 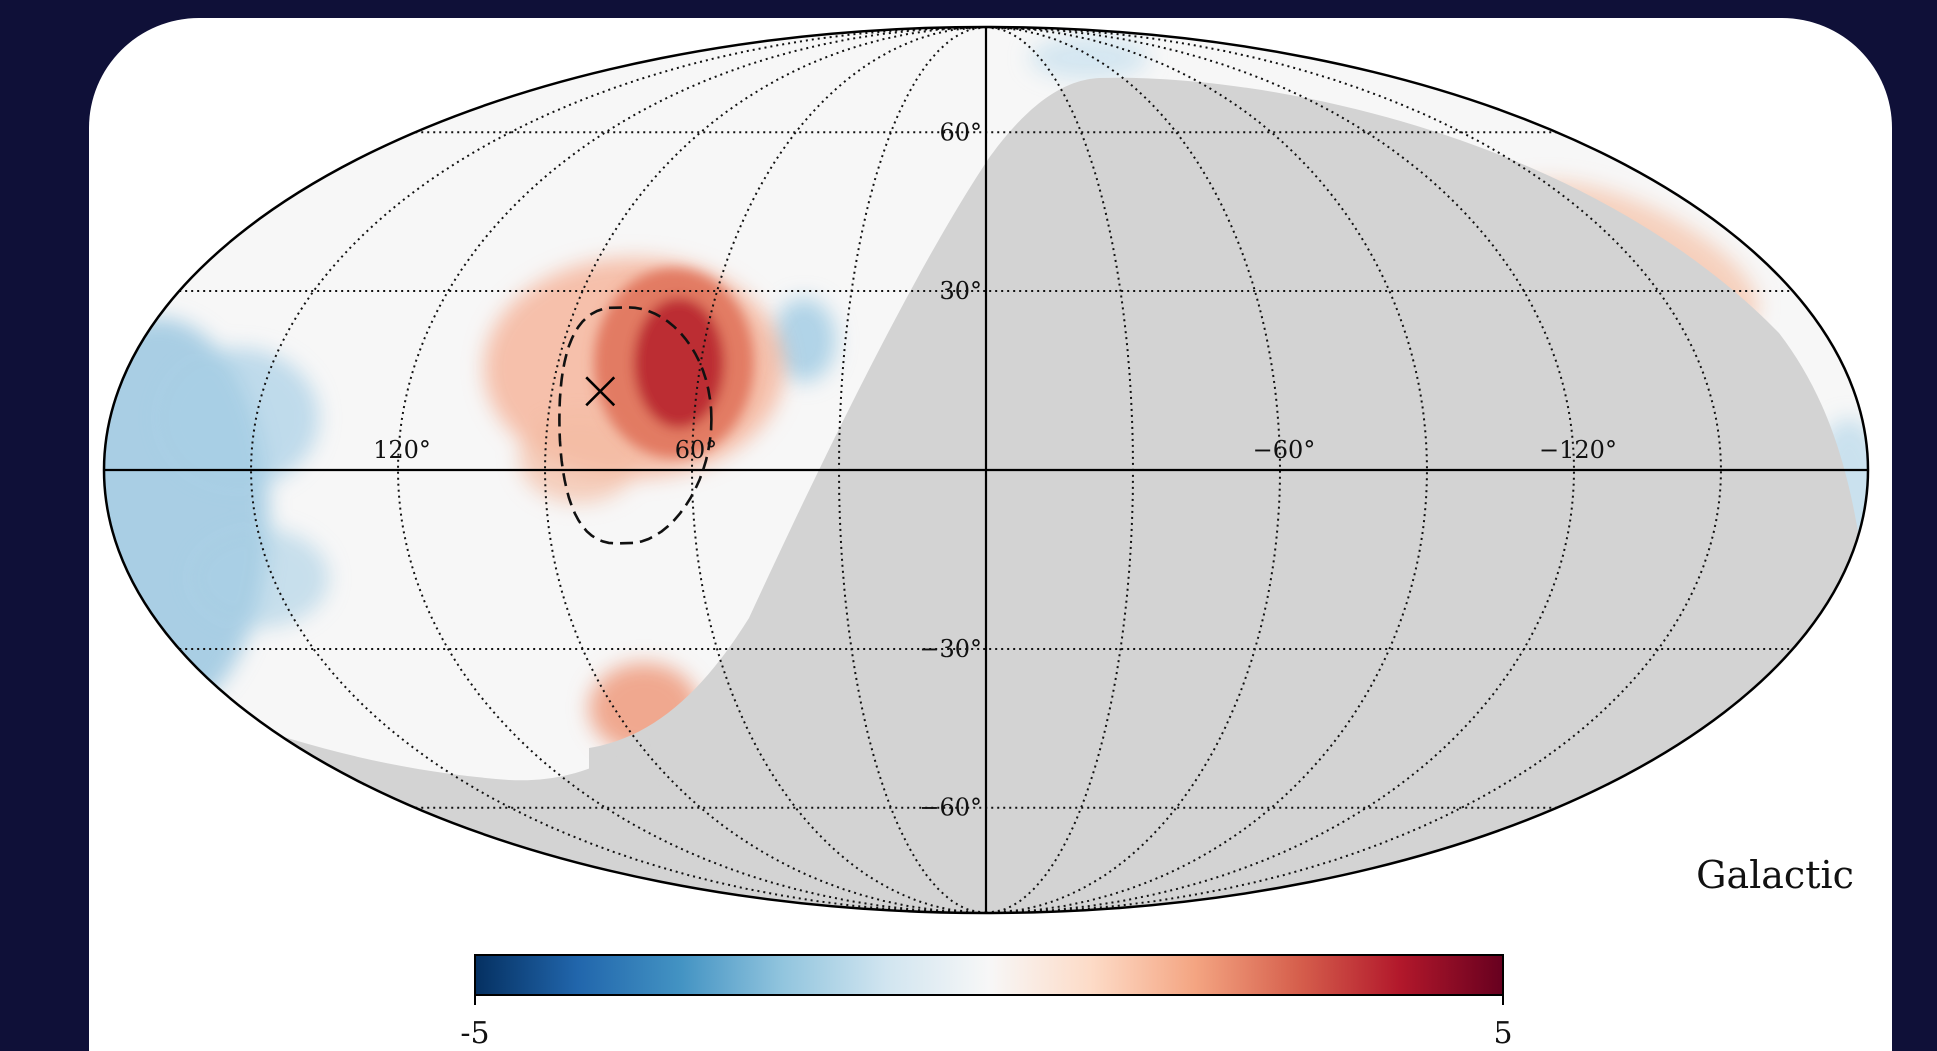 What do you see at coordinates (960, 132) in the screenshot?
I see `lat-label-60: 60°` at bounding box center [960, 132].